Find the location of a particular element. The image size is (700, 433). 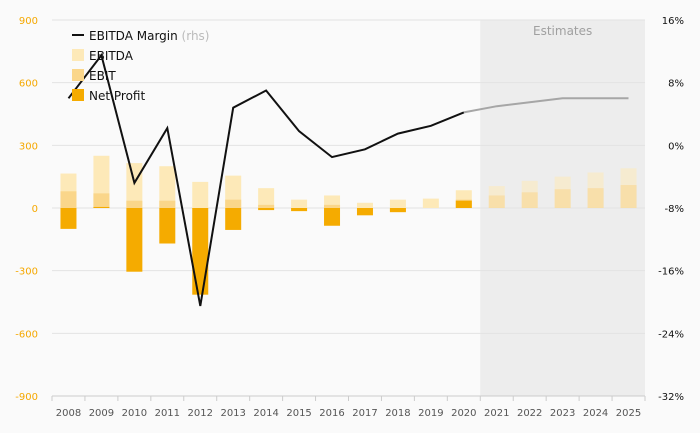

right-tick-label: 0% is located at coordinates (676, 146).